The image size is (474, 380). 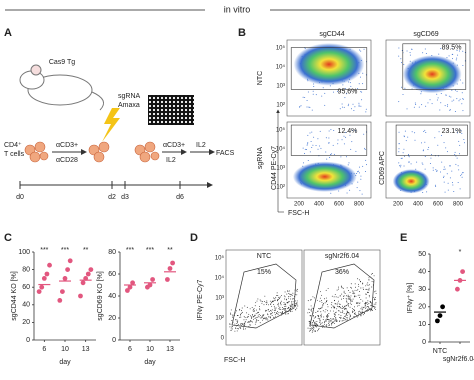 What do you see at coordinates (452, 47) in the screenshot?
I see `gate-percent: 89.5%` at bounding box center [452, 47].